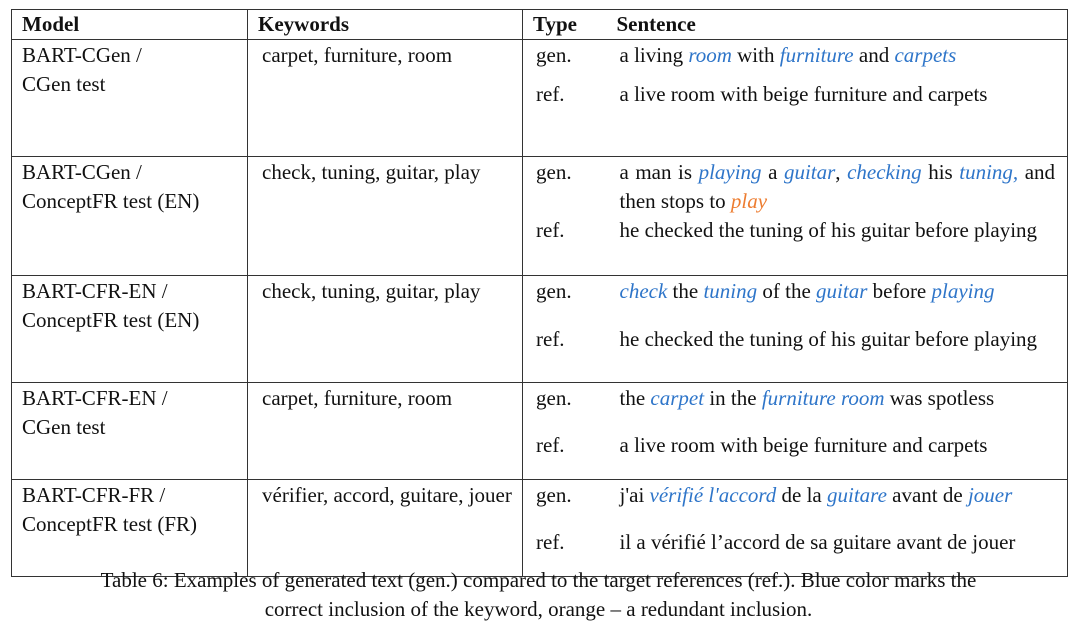 The width and height of the screenshot is (1077, 627). Describe the element at coordinates (857, 495) in the screenshot. I see `keyword-correct: guitare` at that location.